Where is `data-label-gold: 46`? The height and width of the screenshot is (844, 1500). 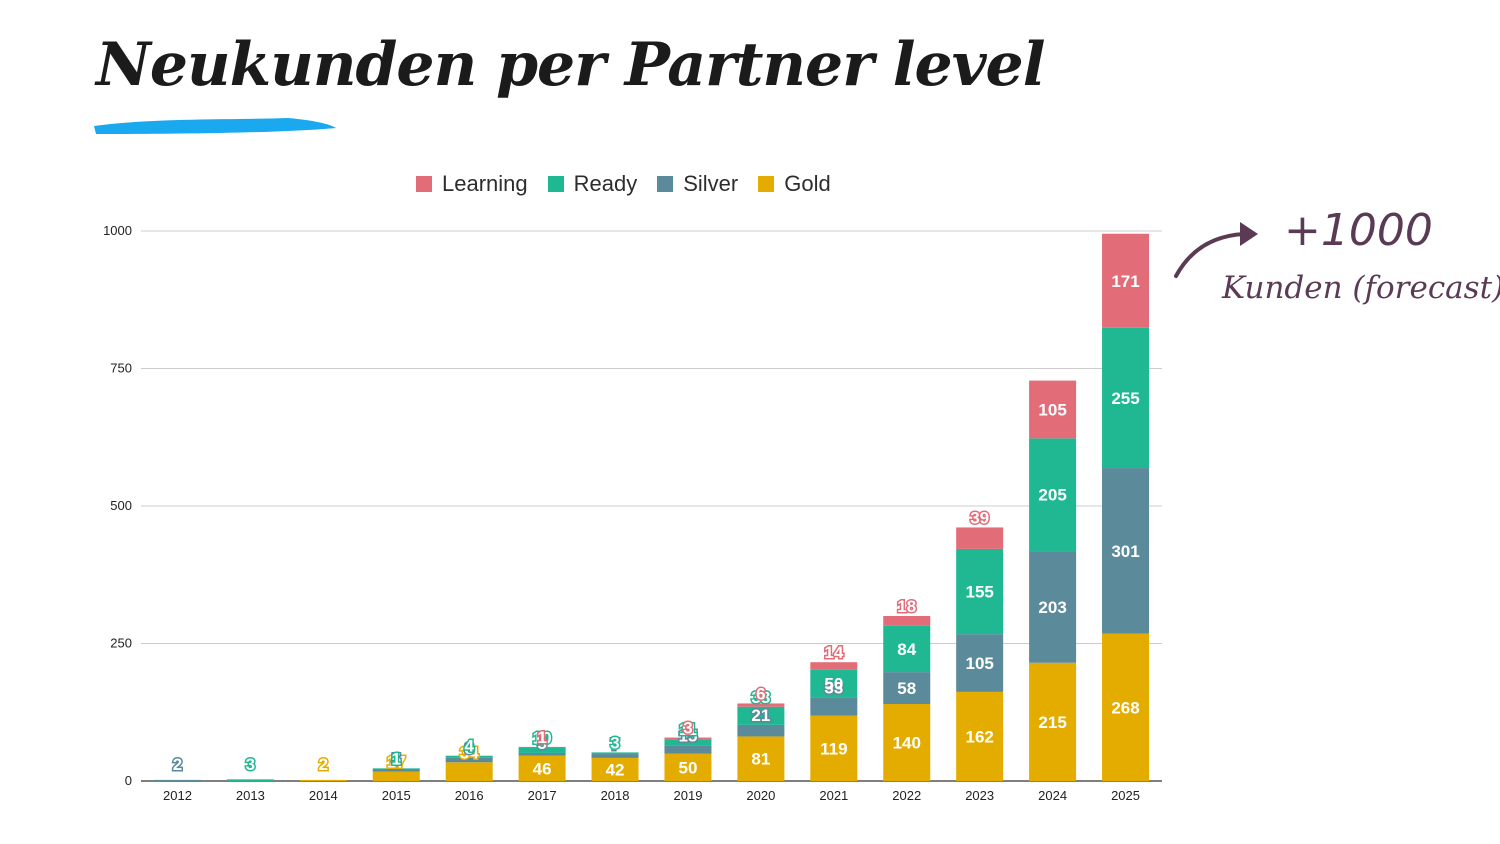 data-label-gold: 46 is located at coordinates (542, 768).